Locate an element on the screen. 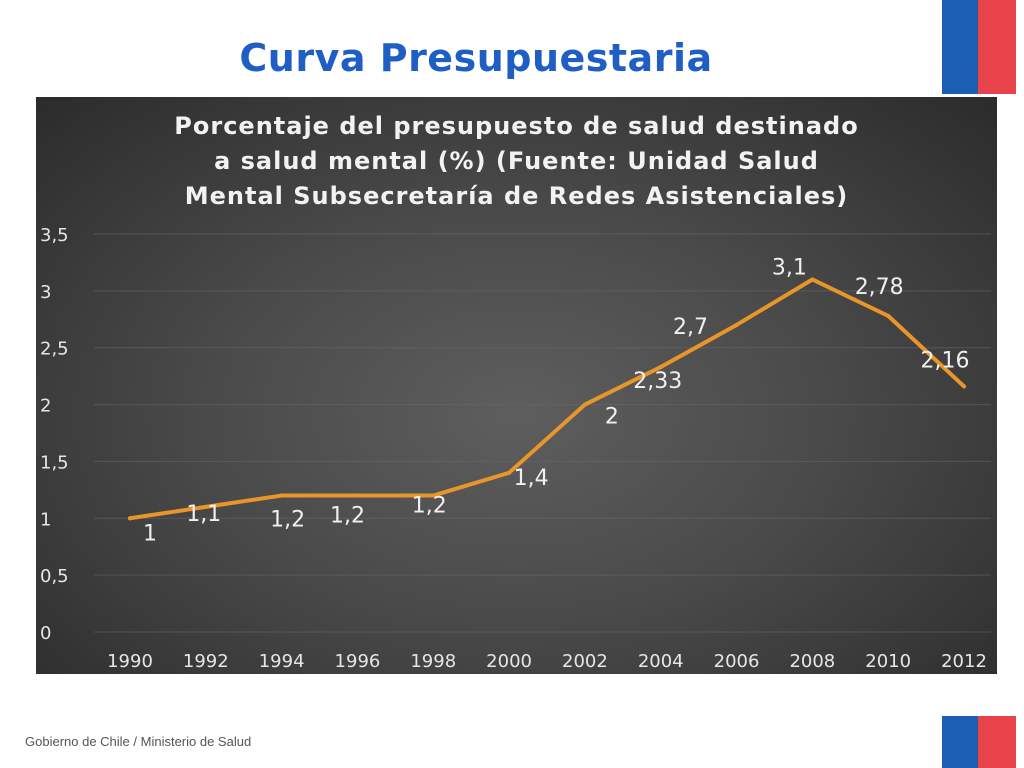  x-tick-label: 1996 is located at coordinates (358, 661).